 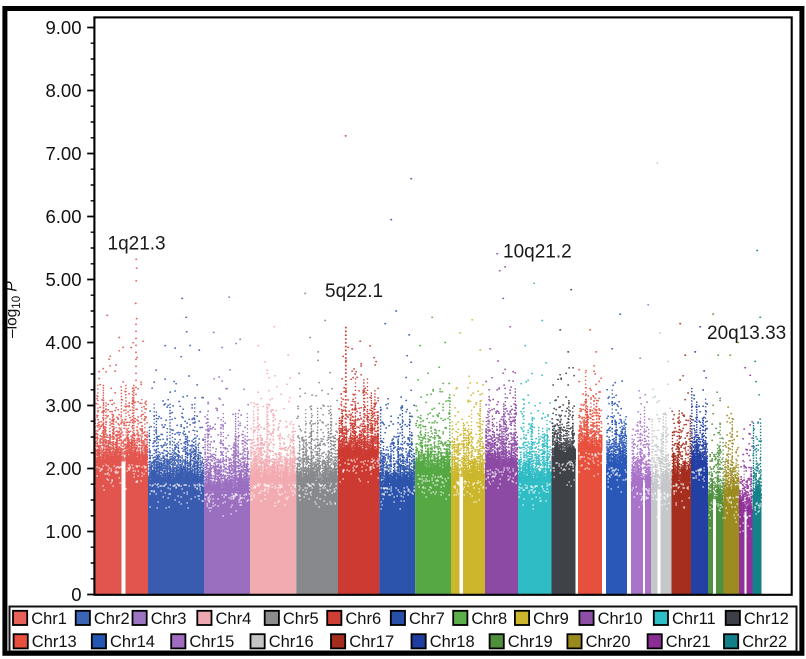 What do you see at coordinates (63, 342) in the screenshot?
I see `svg-text: 4.00` at bounding box center [63, 342].